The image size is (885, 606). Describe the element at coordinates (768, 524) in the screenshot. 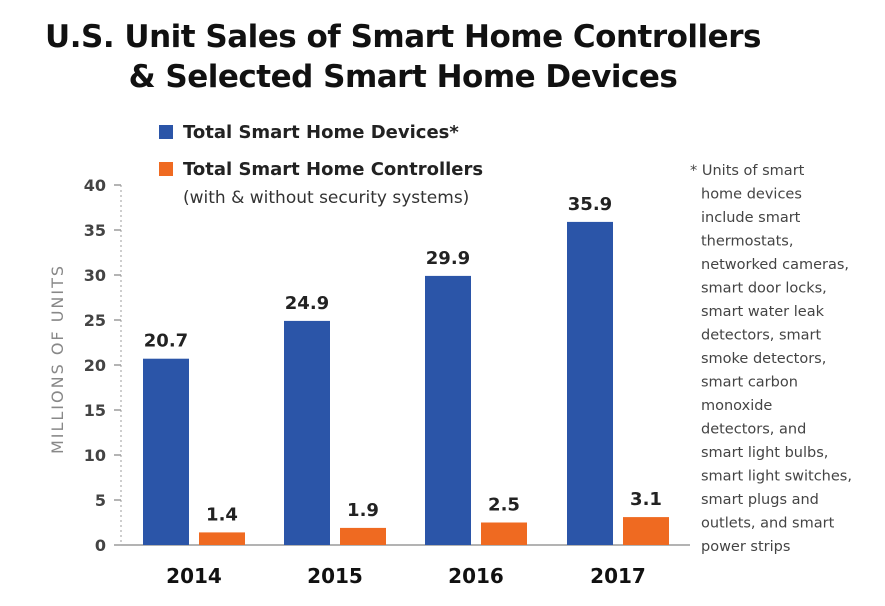

I see `footnote-line: outlets, and smart` at that location.